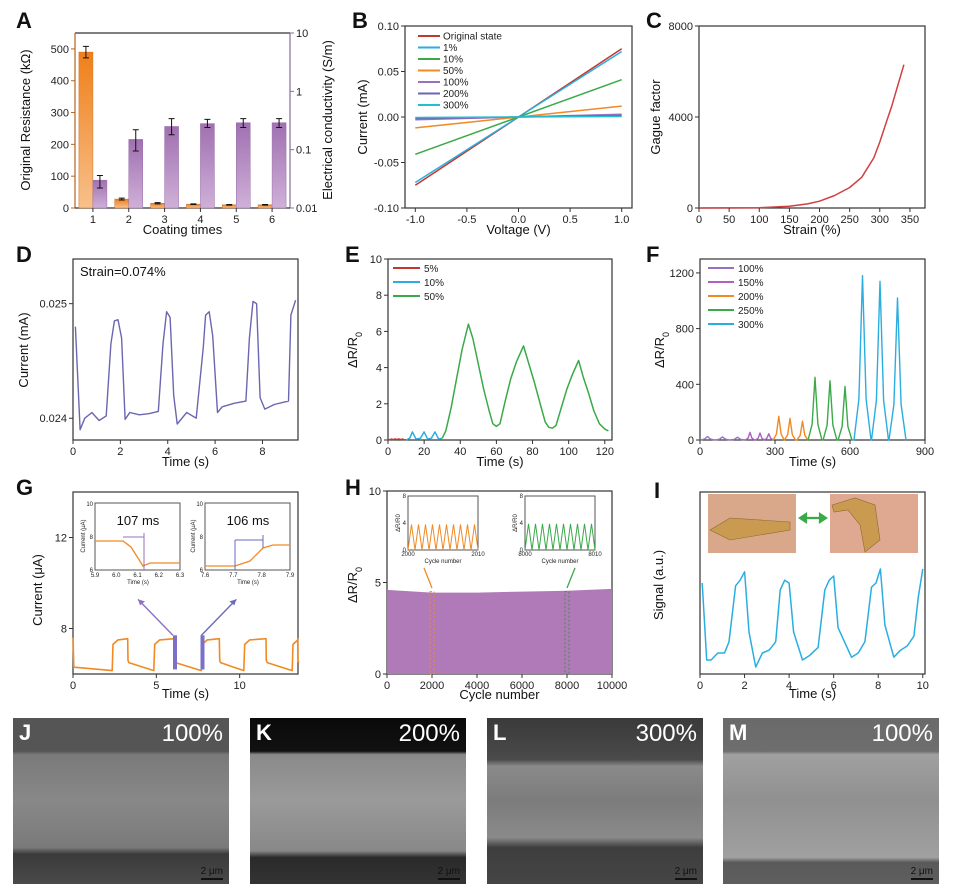 This screenshot has height=895, width=955. Describe the element at coordinates (925, 452) in the screenshot. I see `x-tick-label: 900` at that location.